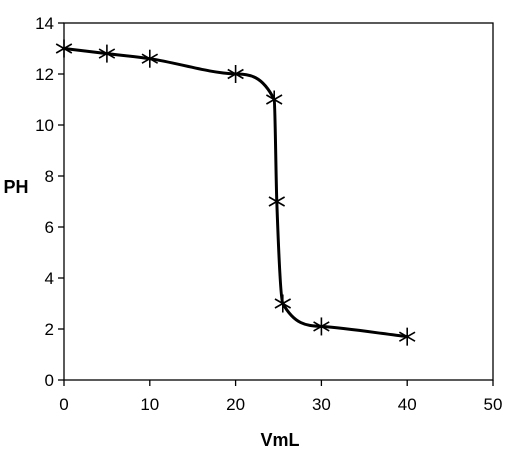  Describe the element at coordinates (235, 404) in the screenshot. I see `x-tick-label: 20` at that location.